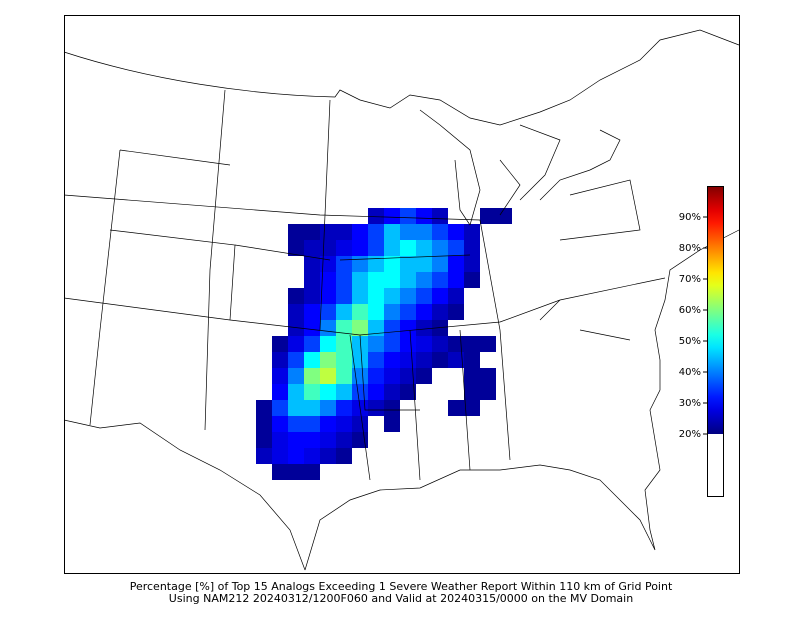 The image size is (803, 620). Describe the element at coordinates (701, 341) in the screenshot. I see `colorbar: 20% 30% 40% 50% 60% 70% 80% 90%` at that location.